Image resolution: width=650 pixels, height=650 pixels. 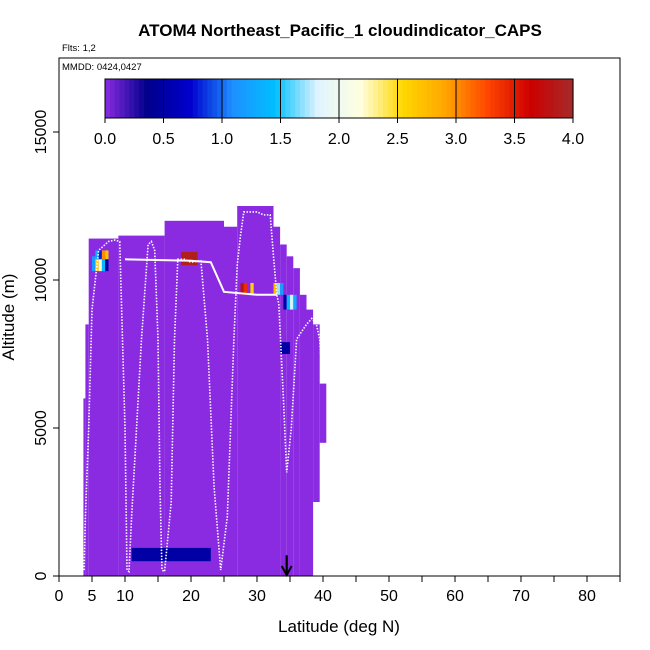 What do you see at coordinates (163, 139) in the screenshot?
I see `colorbar-tick-label-1: 0.5` at bounding box center [163, 139].